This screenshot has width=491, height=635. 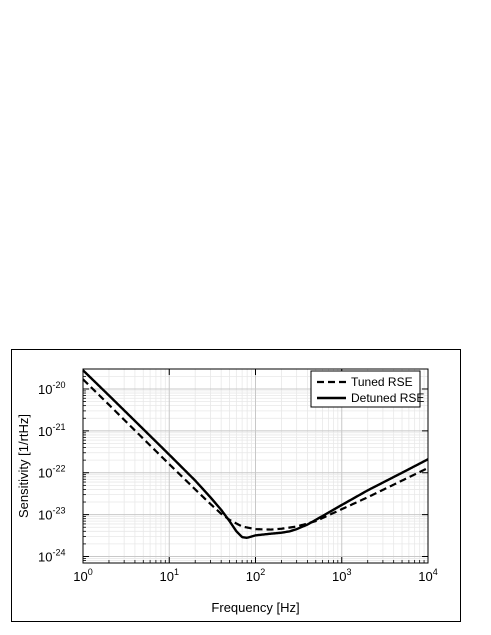 I want to click on legend-label-detuned: Detuned RSE, so click(x=387, y=398).